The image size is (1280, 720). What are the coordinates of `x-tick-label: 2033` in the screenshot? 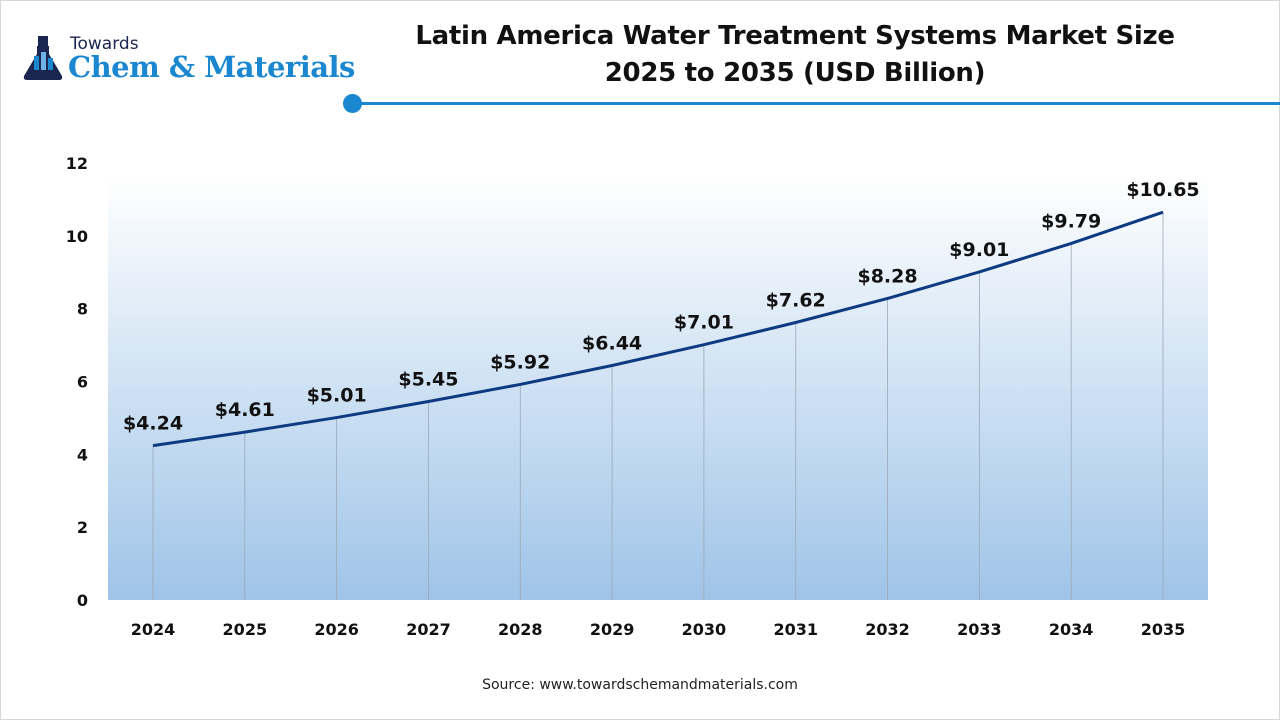 It's located at (979, 629).